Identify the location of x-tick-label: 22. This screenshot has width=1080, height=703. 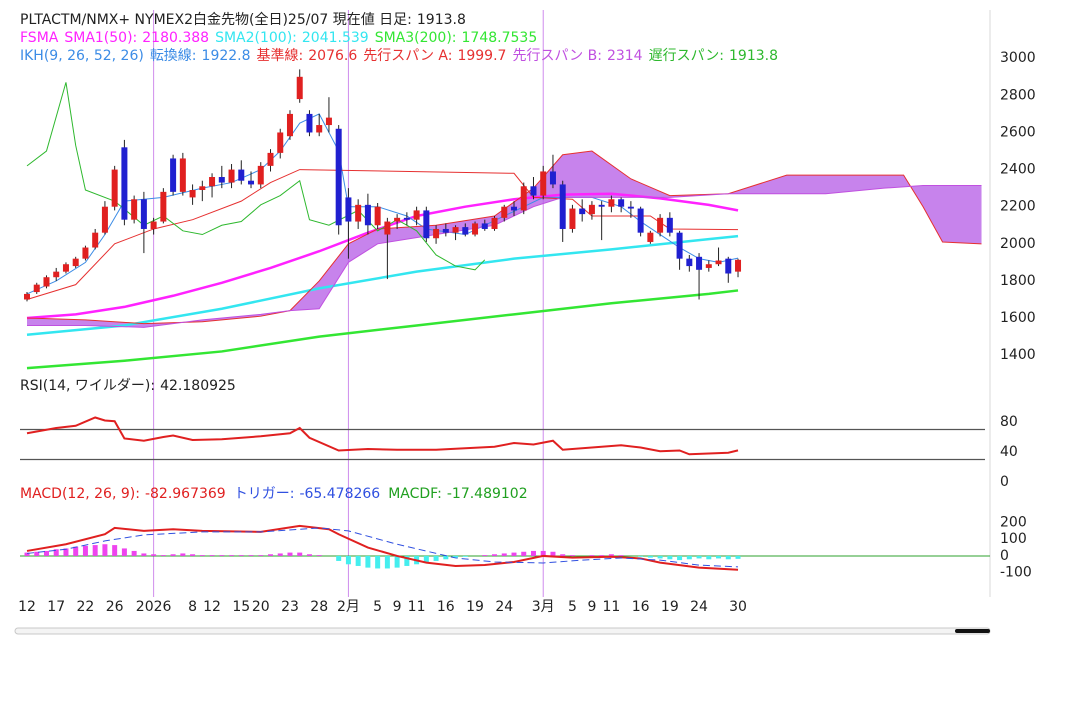
(86, 607).